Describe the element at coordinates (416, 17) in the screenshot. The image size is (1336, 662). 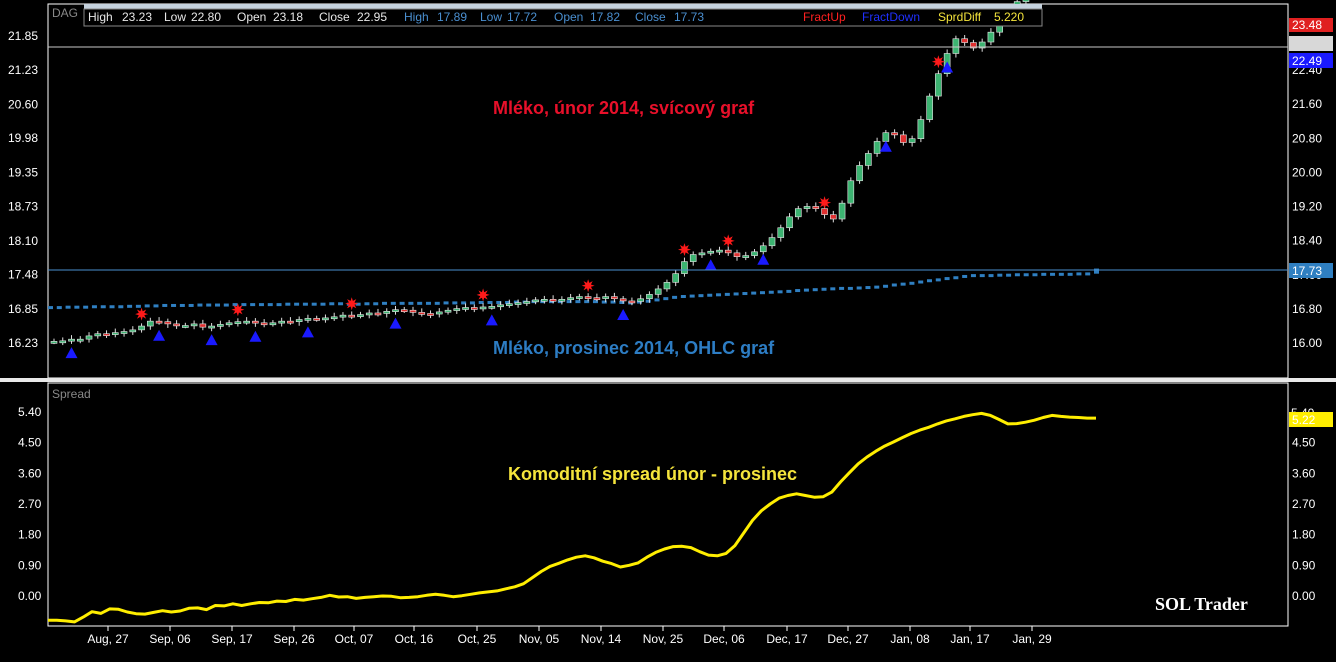
I see `info-high2-label: High` at that location.